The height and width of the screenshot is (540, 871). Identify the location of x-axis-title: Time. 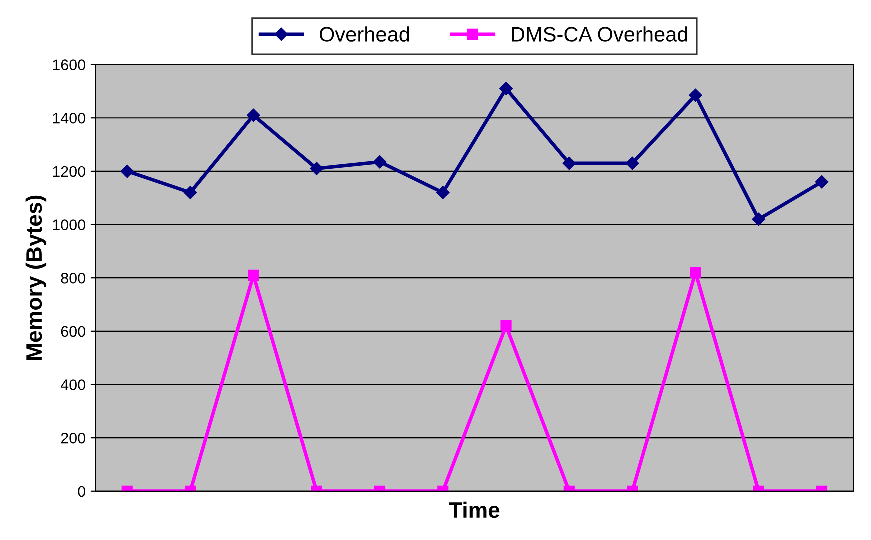
(474, 510).